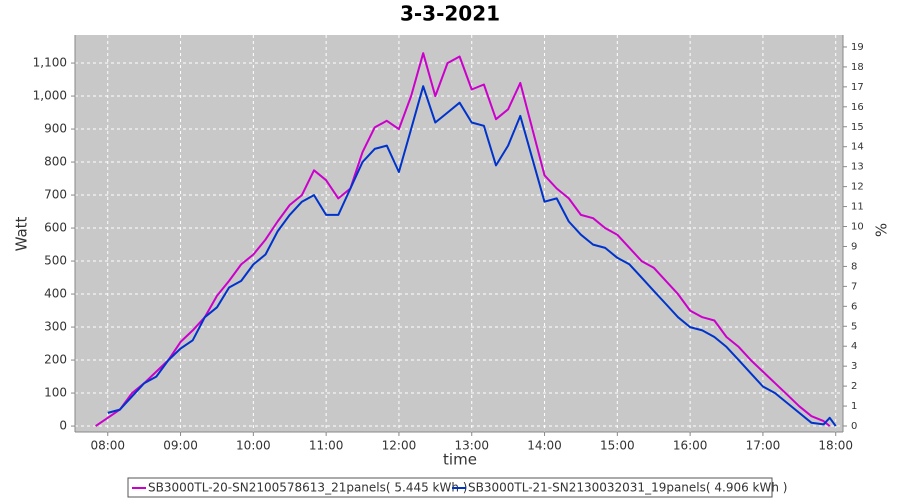  Describe the element at coordinates (857, 187) in the screenshot. I see `y2-tick-label: 12` at that location.